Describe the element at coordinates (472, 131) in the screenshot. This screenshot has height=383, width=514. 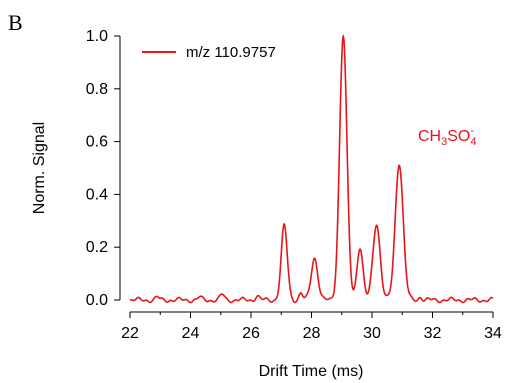
I see `annot-superscript: -` at that location.